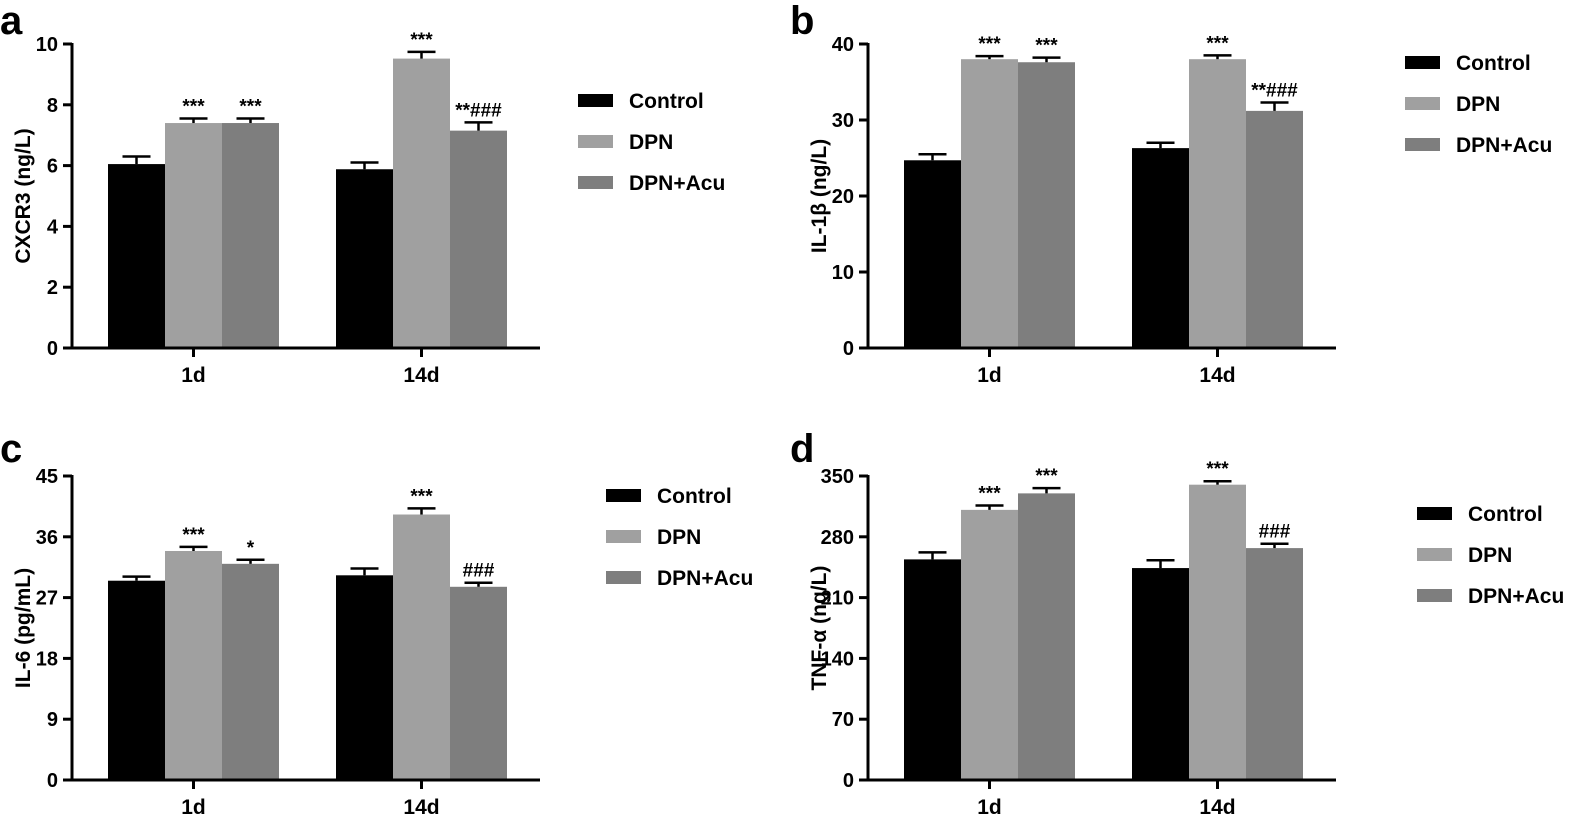  Describe the element at coordinates (802, 449) in the screenshot. I see `panel-letter: d` at that location.